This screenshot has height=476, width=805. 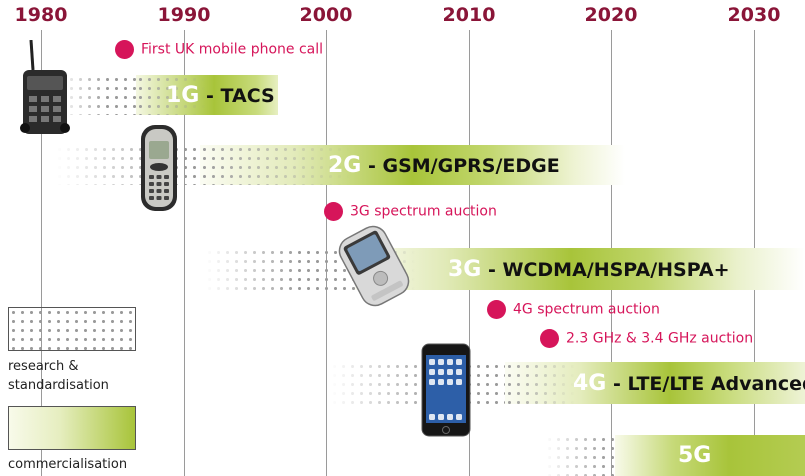 What do you see at coordinates (660, 338) in the screenshot?
I see `event-label: 2.3 GHz & 3.4 GHz auction` at bounding box center [660, 338].